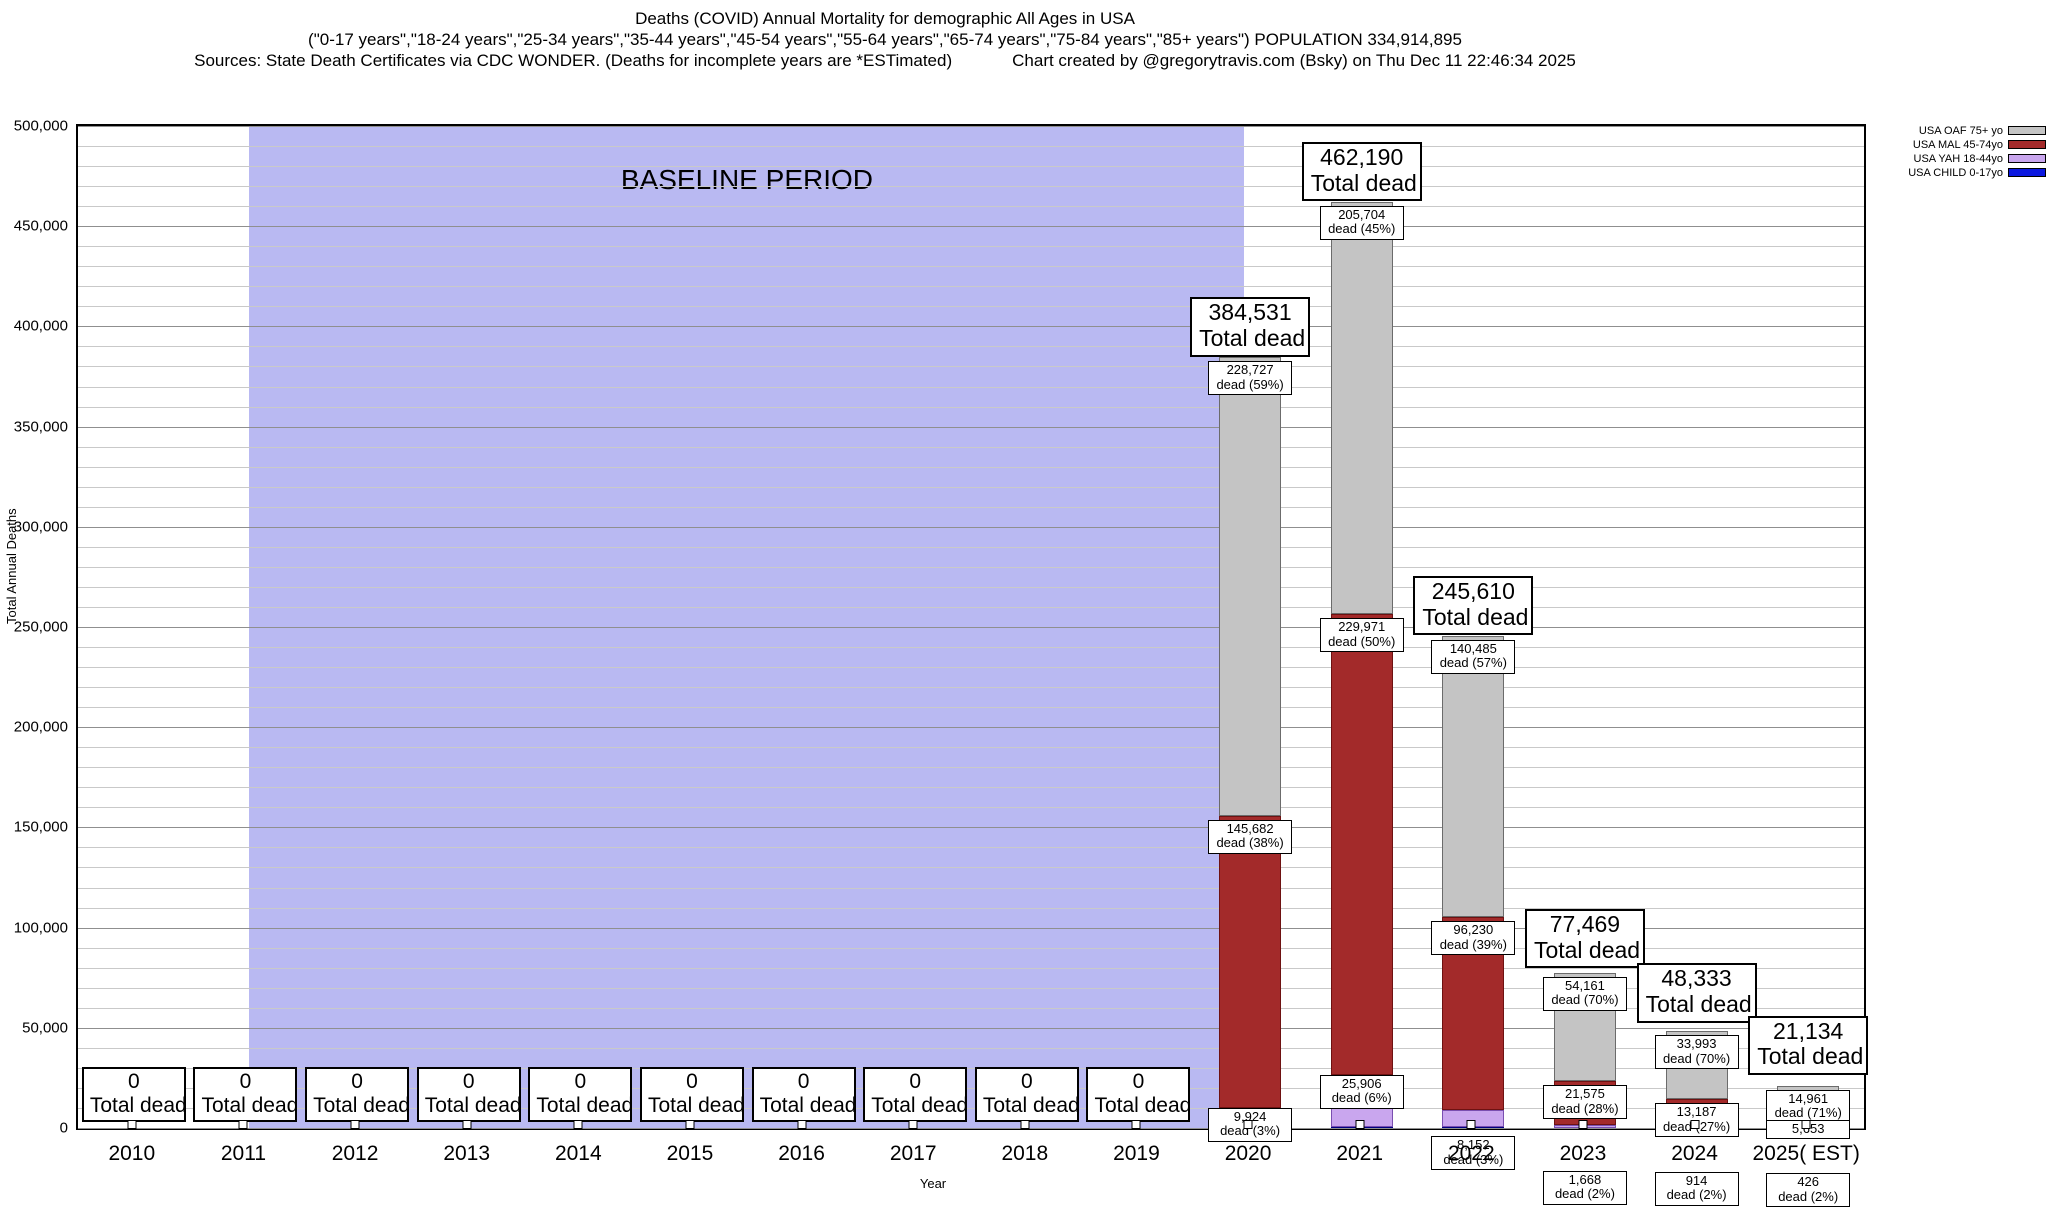 The image size is (2048, 1207). I want to click on legend-item-child: USA CHILD 0-17yo, so click(1956, 172).